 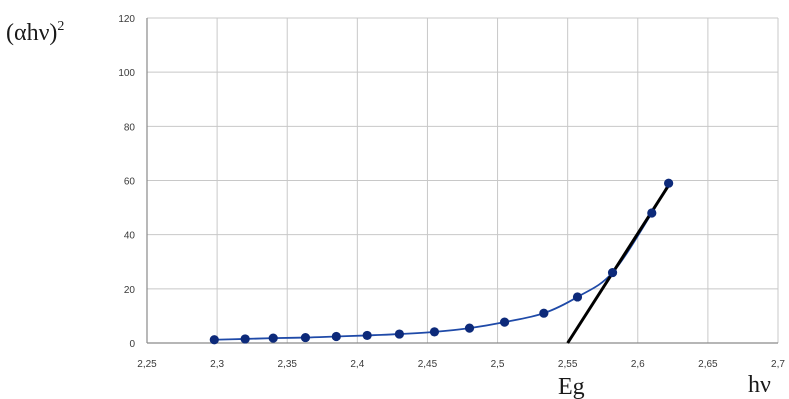 I want to click on x-axis-label: hν, so click(x=759, y=385).